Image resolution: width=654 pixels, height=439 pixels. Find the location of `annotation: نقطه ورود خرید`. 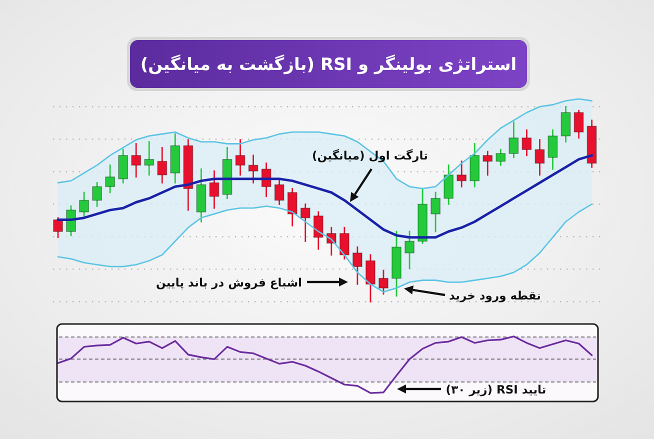

annotation: نقطه ورود خرید is located at coordinates (495, 295).